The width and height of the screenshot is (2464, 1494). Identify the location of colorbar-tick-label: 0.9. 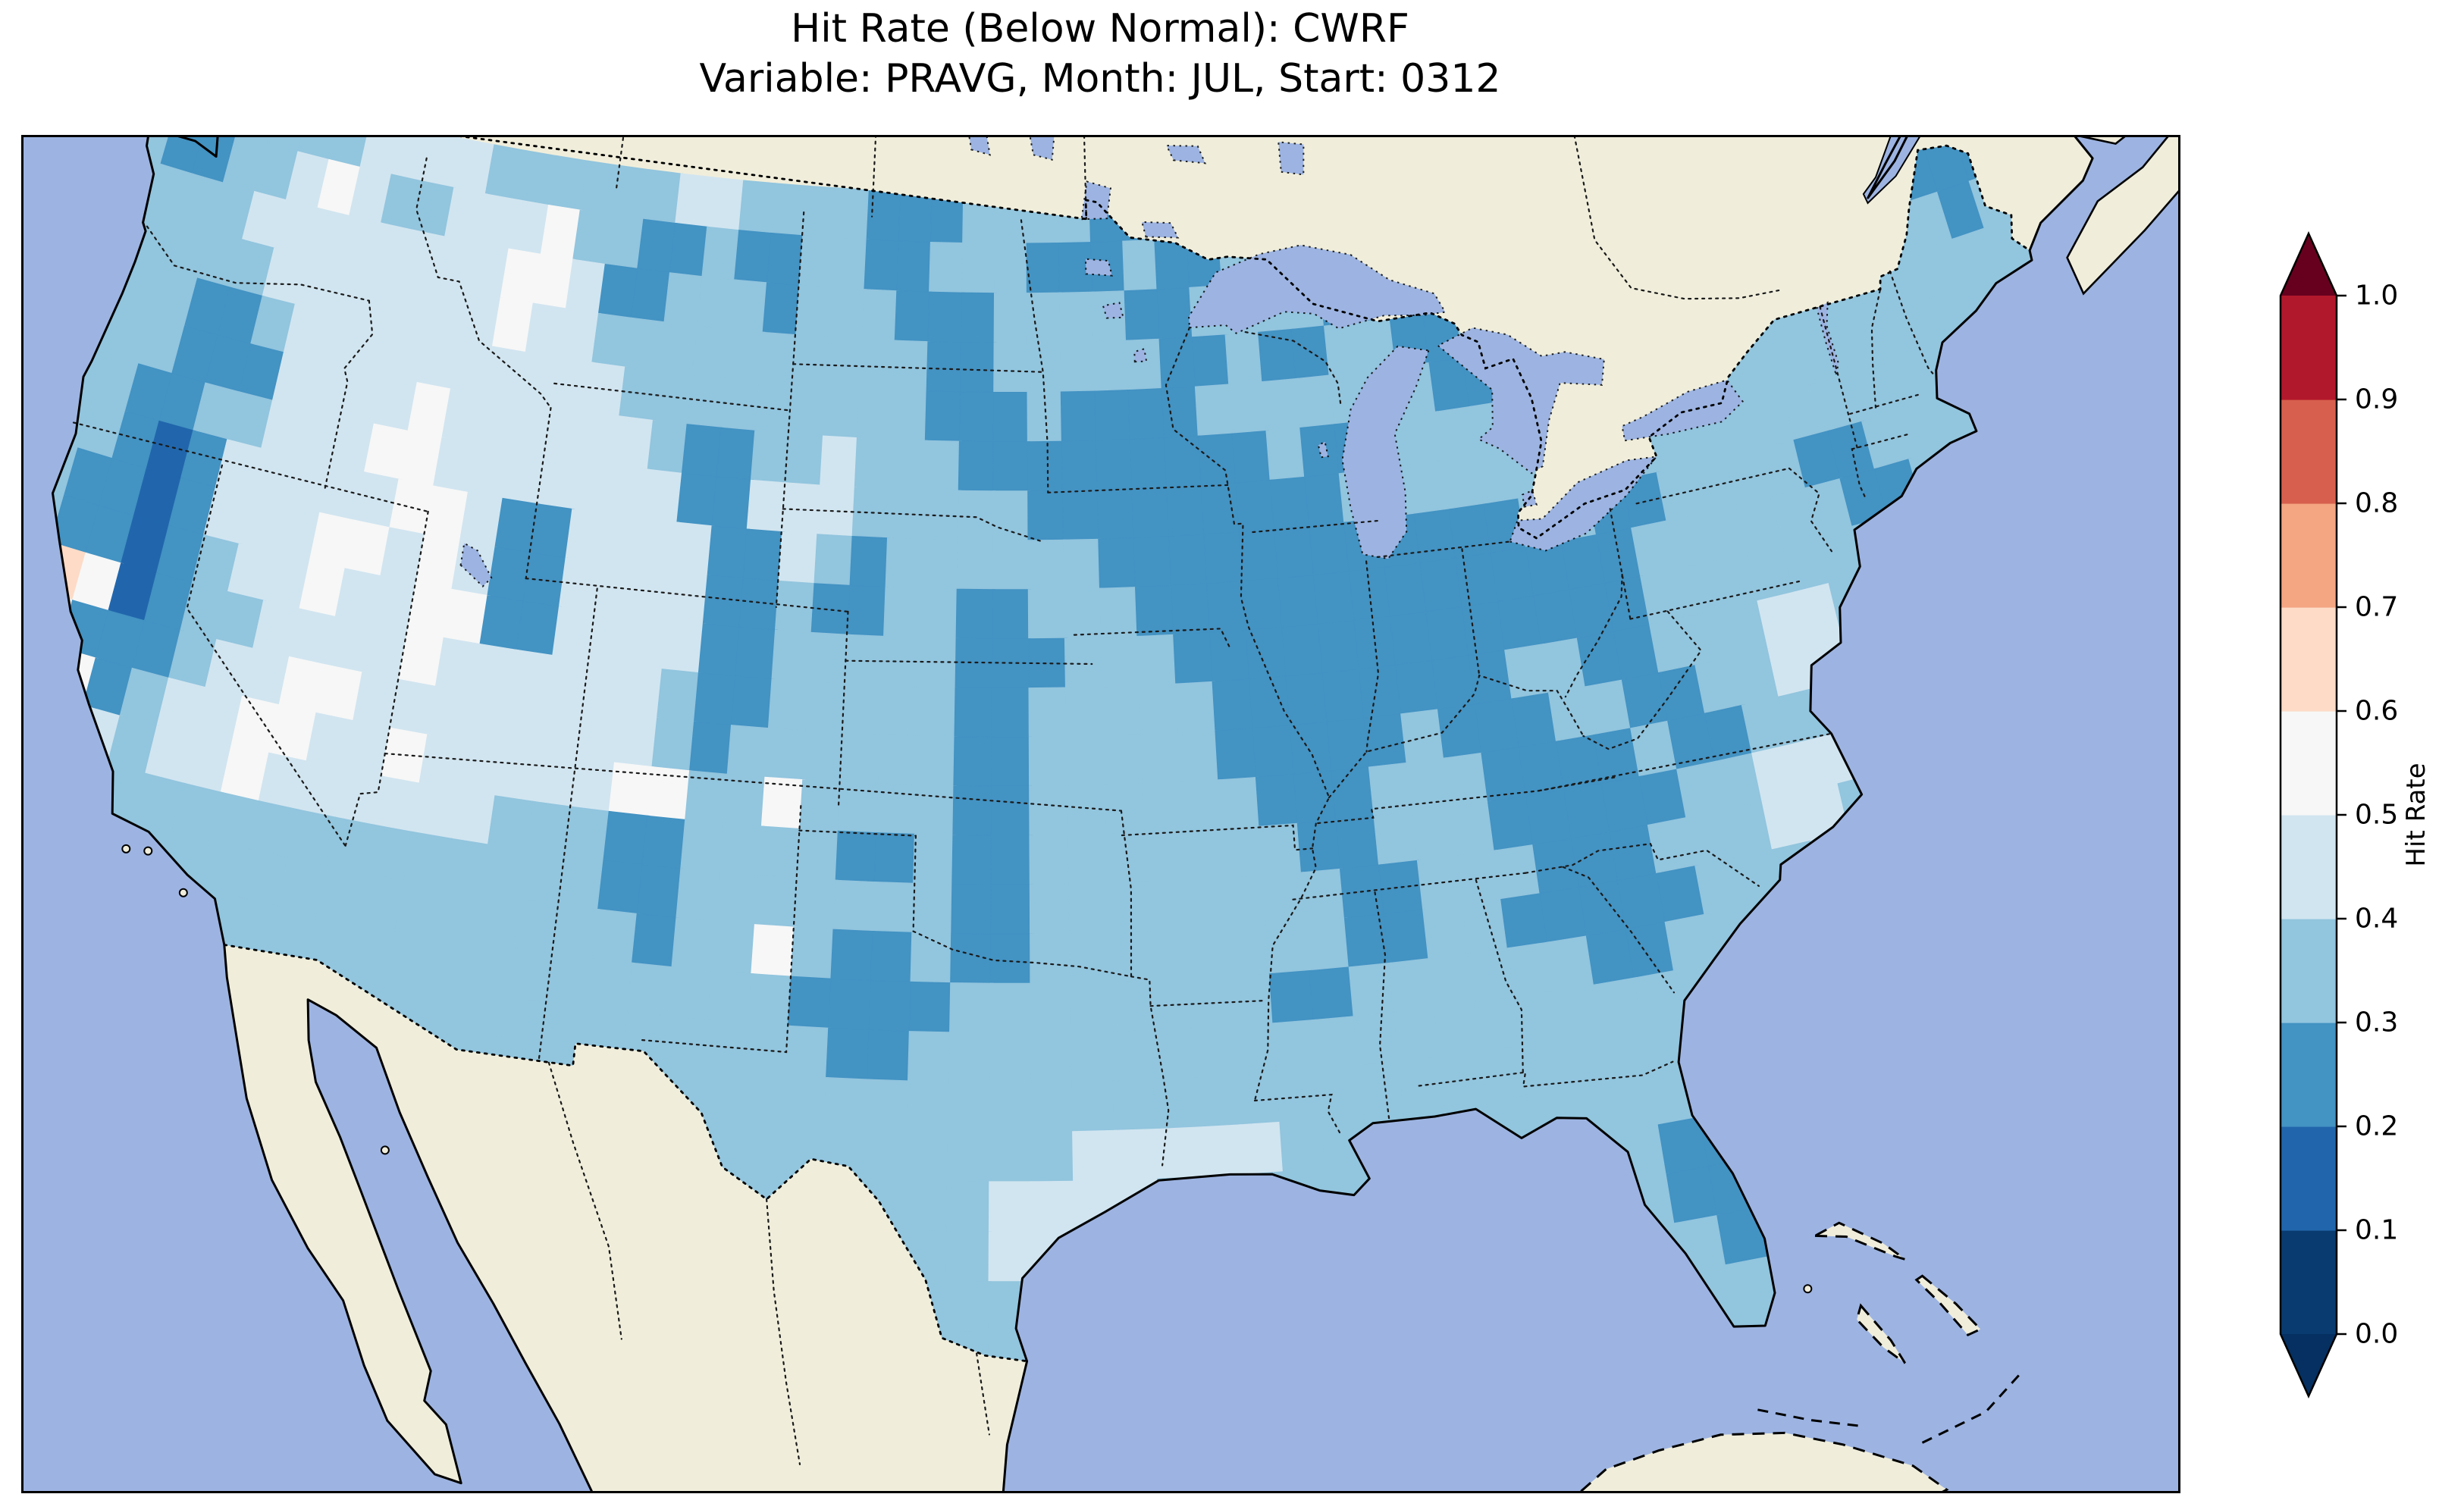
(2377, 399).